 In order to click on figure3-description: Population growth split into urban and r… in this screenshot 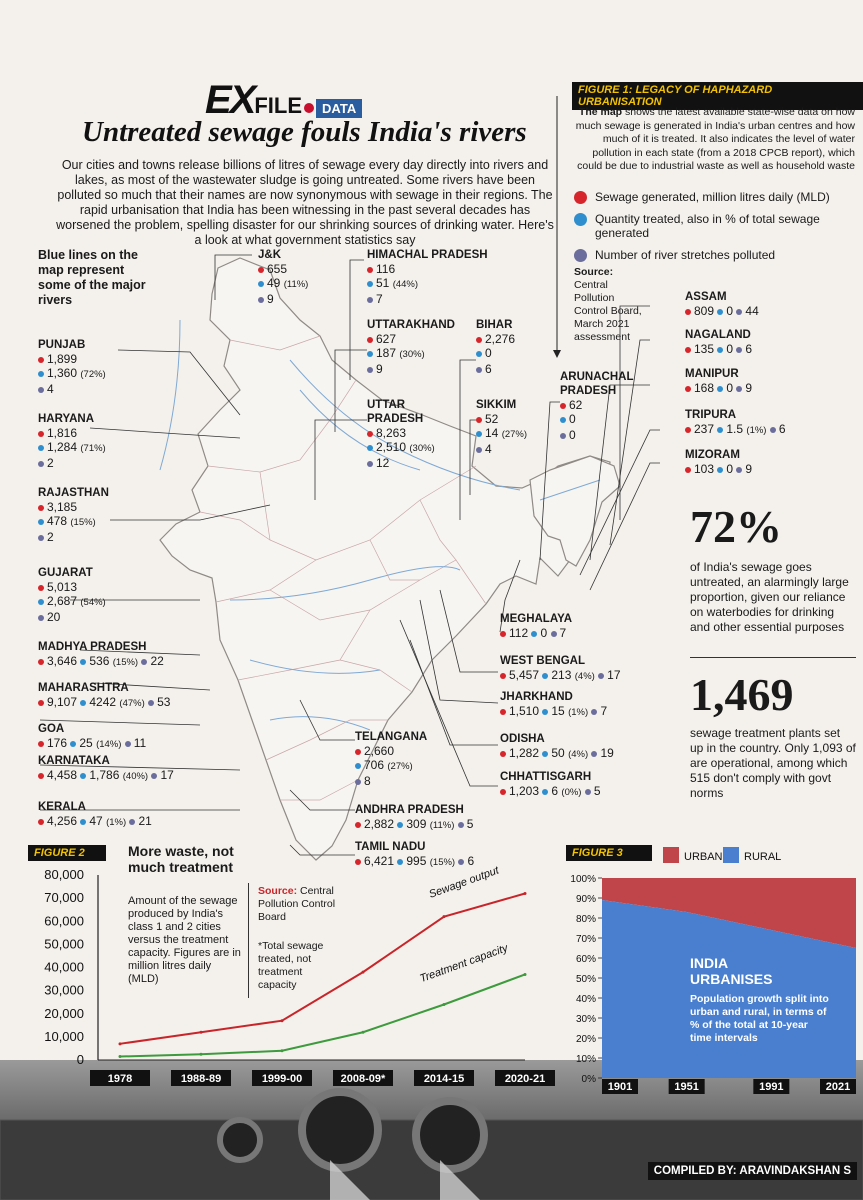, I will do `click(759, 1018)`.